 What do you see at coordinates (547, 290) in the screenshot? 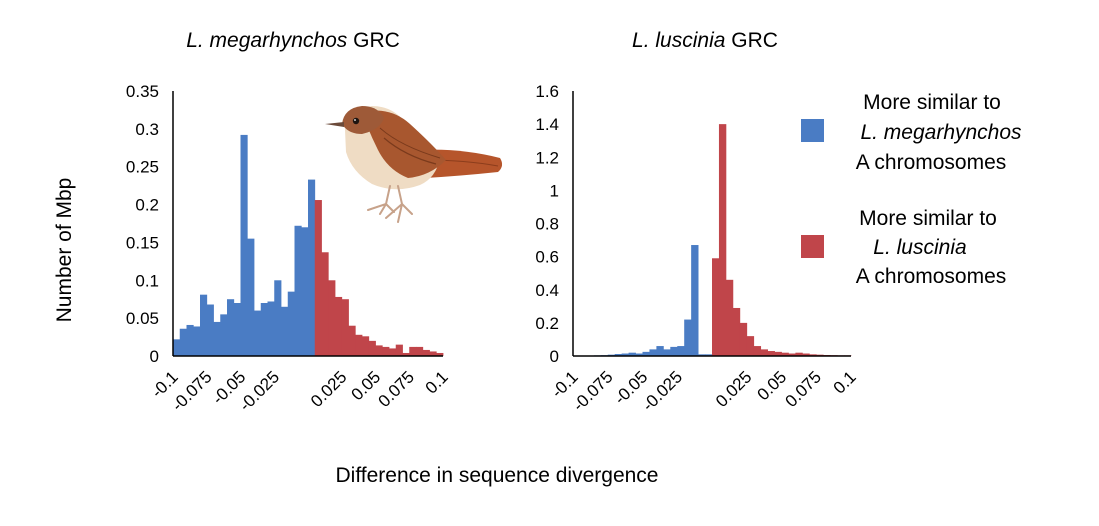
I see `y-tick-label: 0.4` at bounding box center [547, 290].